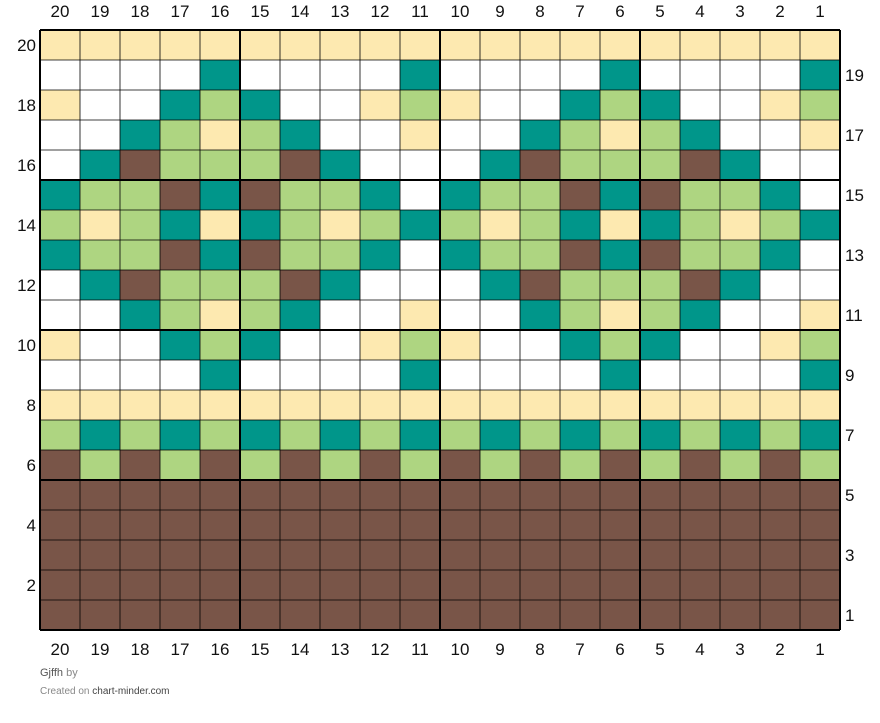  I want to click on column-label-top: 15, so click(260, 11).